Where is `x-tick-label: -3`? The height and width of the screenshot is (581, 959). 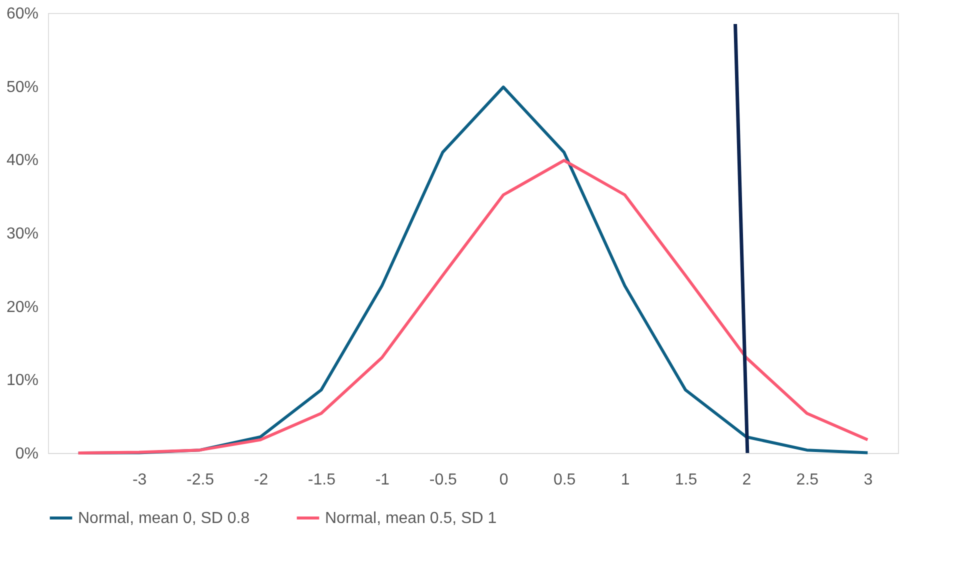 x-tick-label: -3 is located at coordinates (139, 480).